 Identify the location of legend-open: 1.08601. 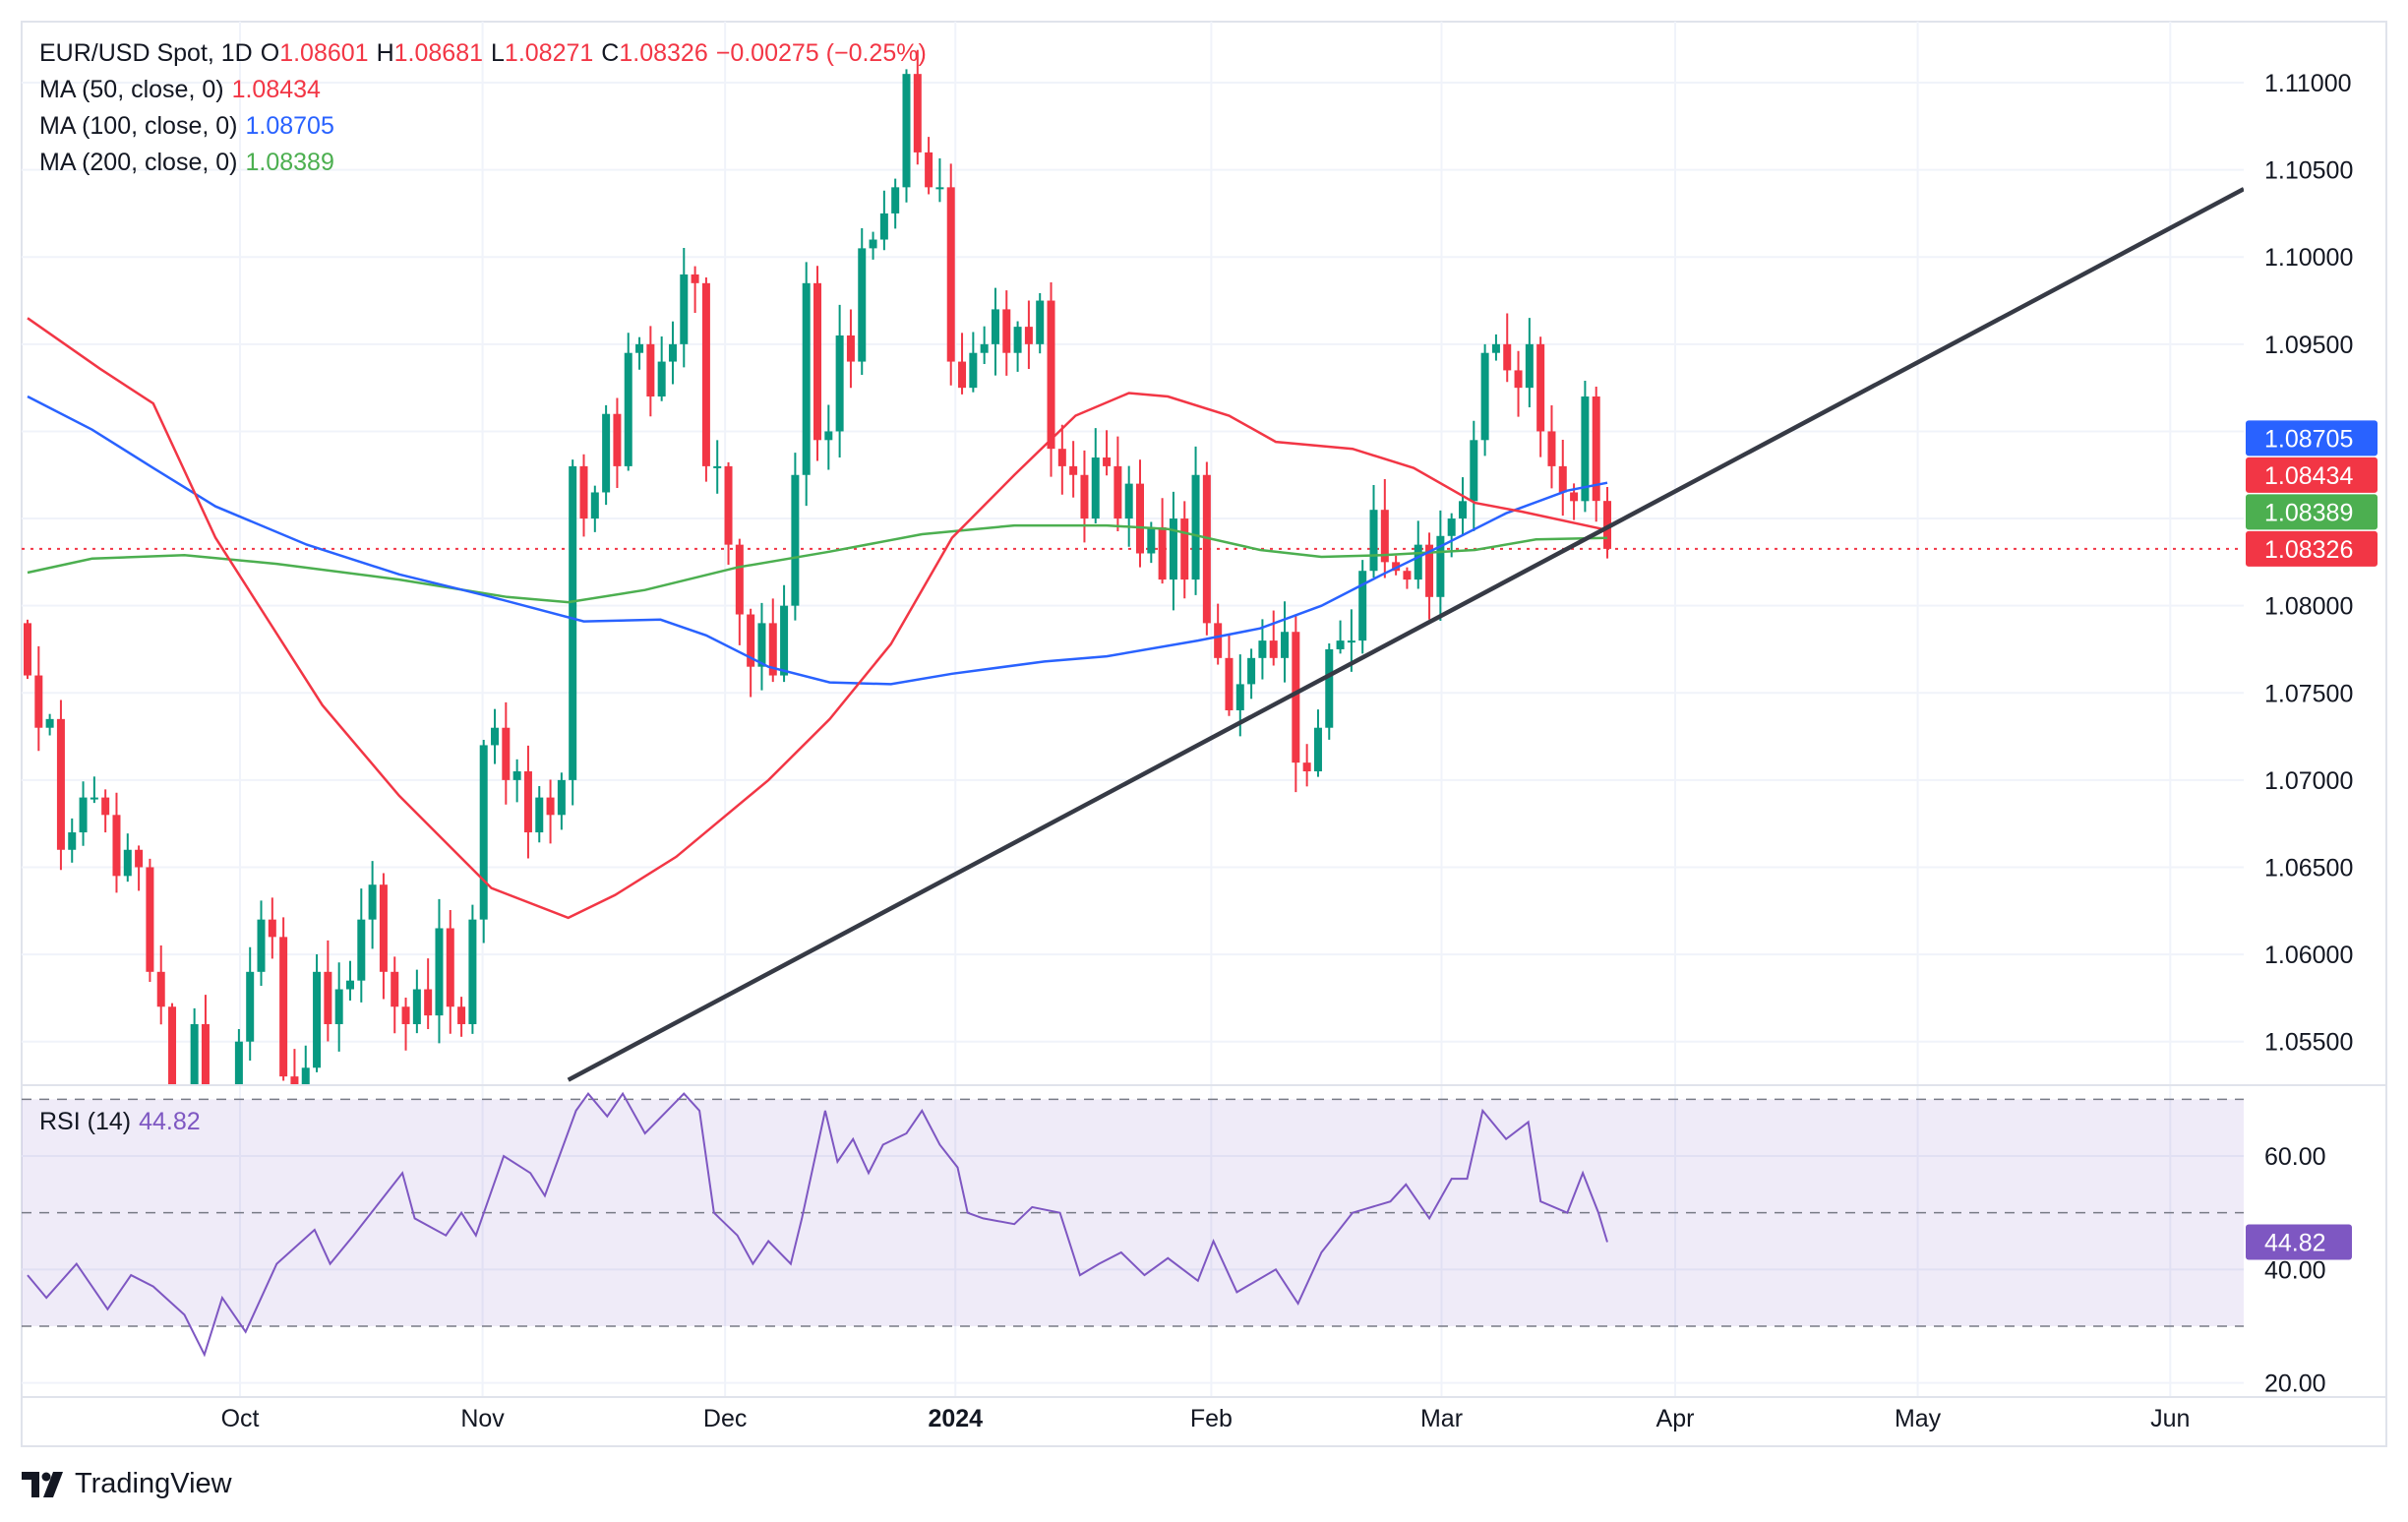
(324, 53).